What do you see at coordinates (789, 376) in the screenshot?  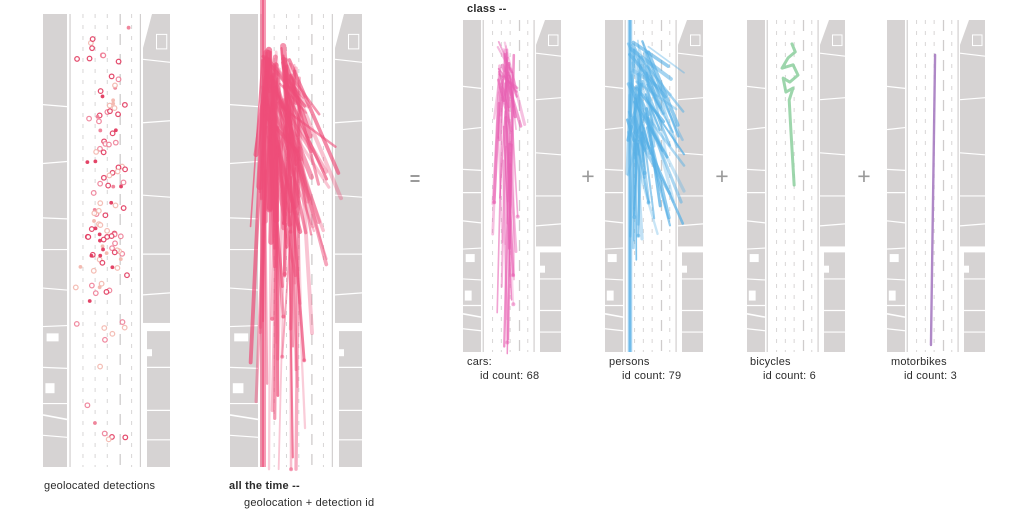 I see `class-id-count: id count: 6` at bounding box center [789, 376].